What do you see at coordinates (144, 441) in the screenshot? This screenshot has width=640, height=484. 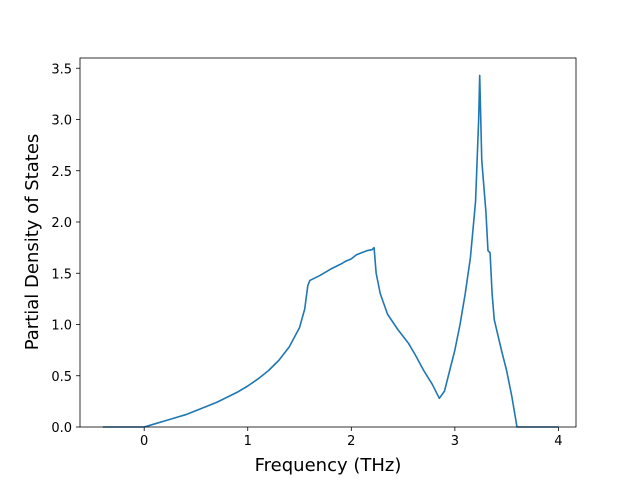 I see `x-tick-label: 0` at bounding box center [144, 441].